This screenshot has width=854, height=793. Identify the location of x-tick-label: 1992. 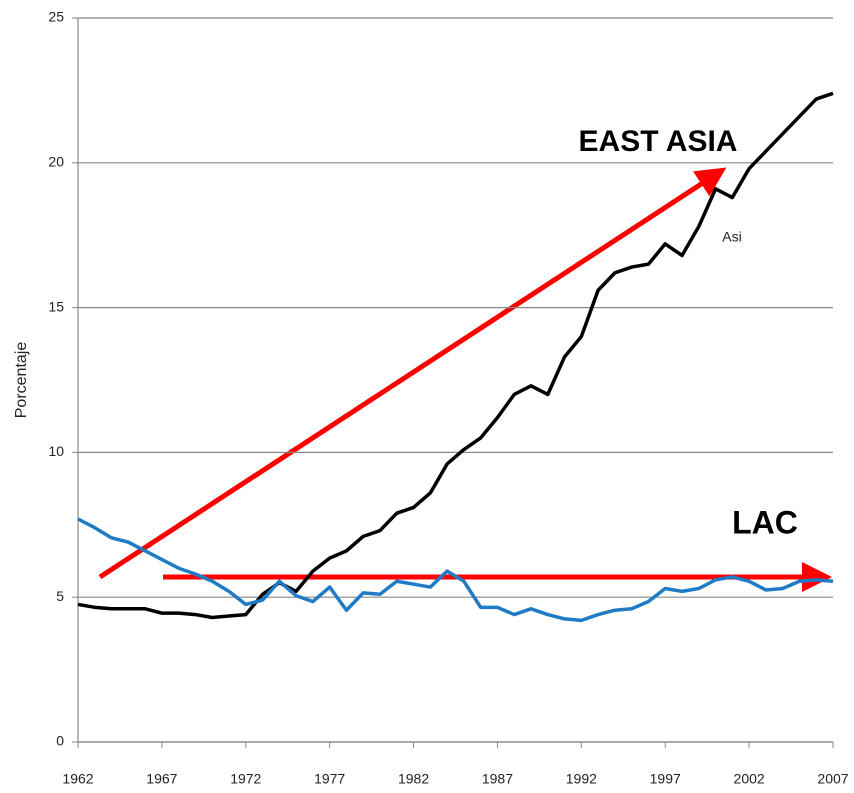
(581, 779).